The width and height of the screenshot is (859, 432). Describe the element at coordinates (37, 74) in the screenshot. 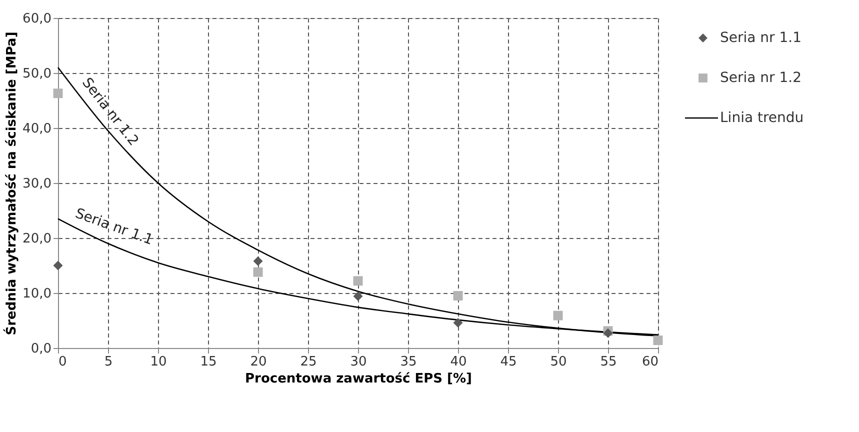

I see `y-tick-label: 50,0` at that location.